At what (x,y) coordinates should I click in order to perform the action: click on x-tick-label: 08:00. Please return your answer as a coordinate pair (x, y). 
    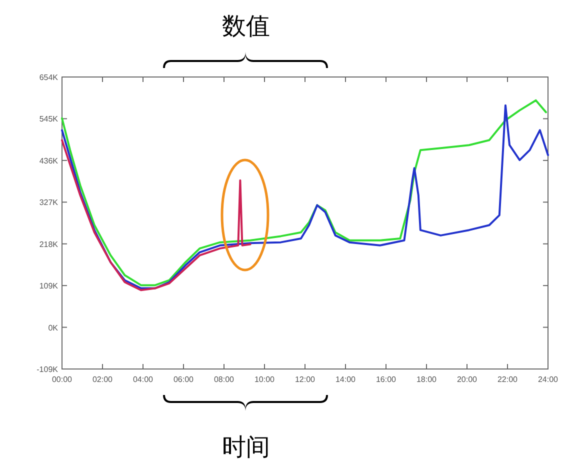
    Looking at the image, I should click on (224, 379).